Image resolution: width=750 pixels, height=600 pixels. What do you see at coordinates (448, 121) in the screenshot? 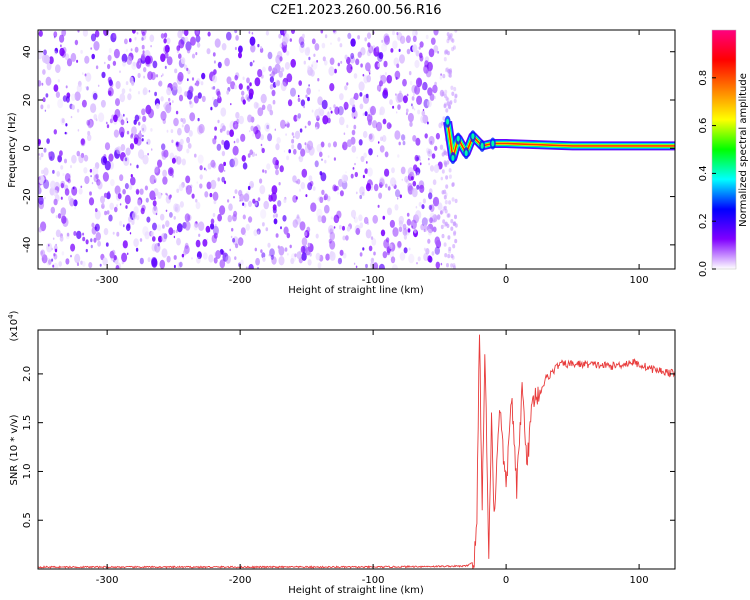
I see `signal-blob` at bounding box center [448, 121].